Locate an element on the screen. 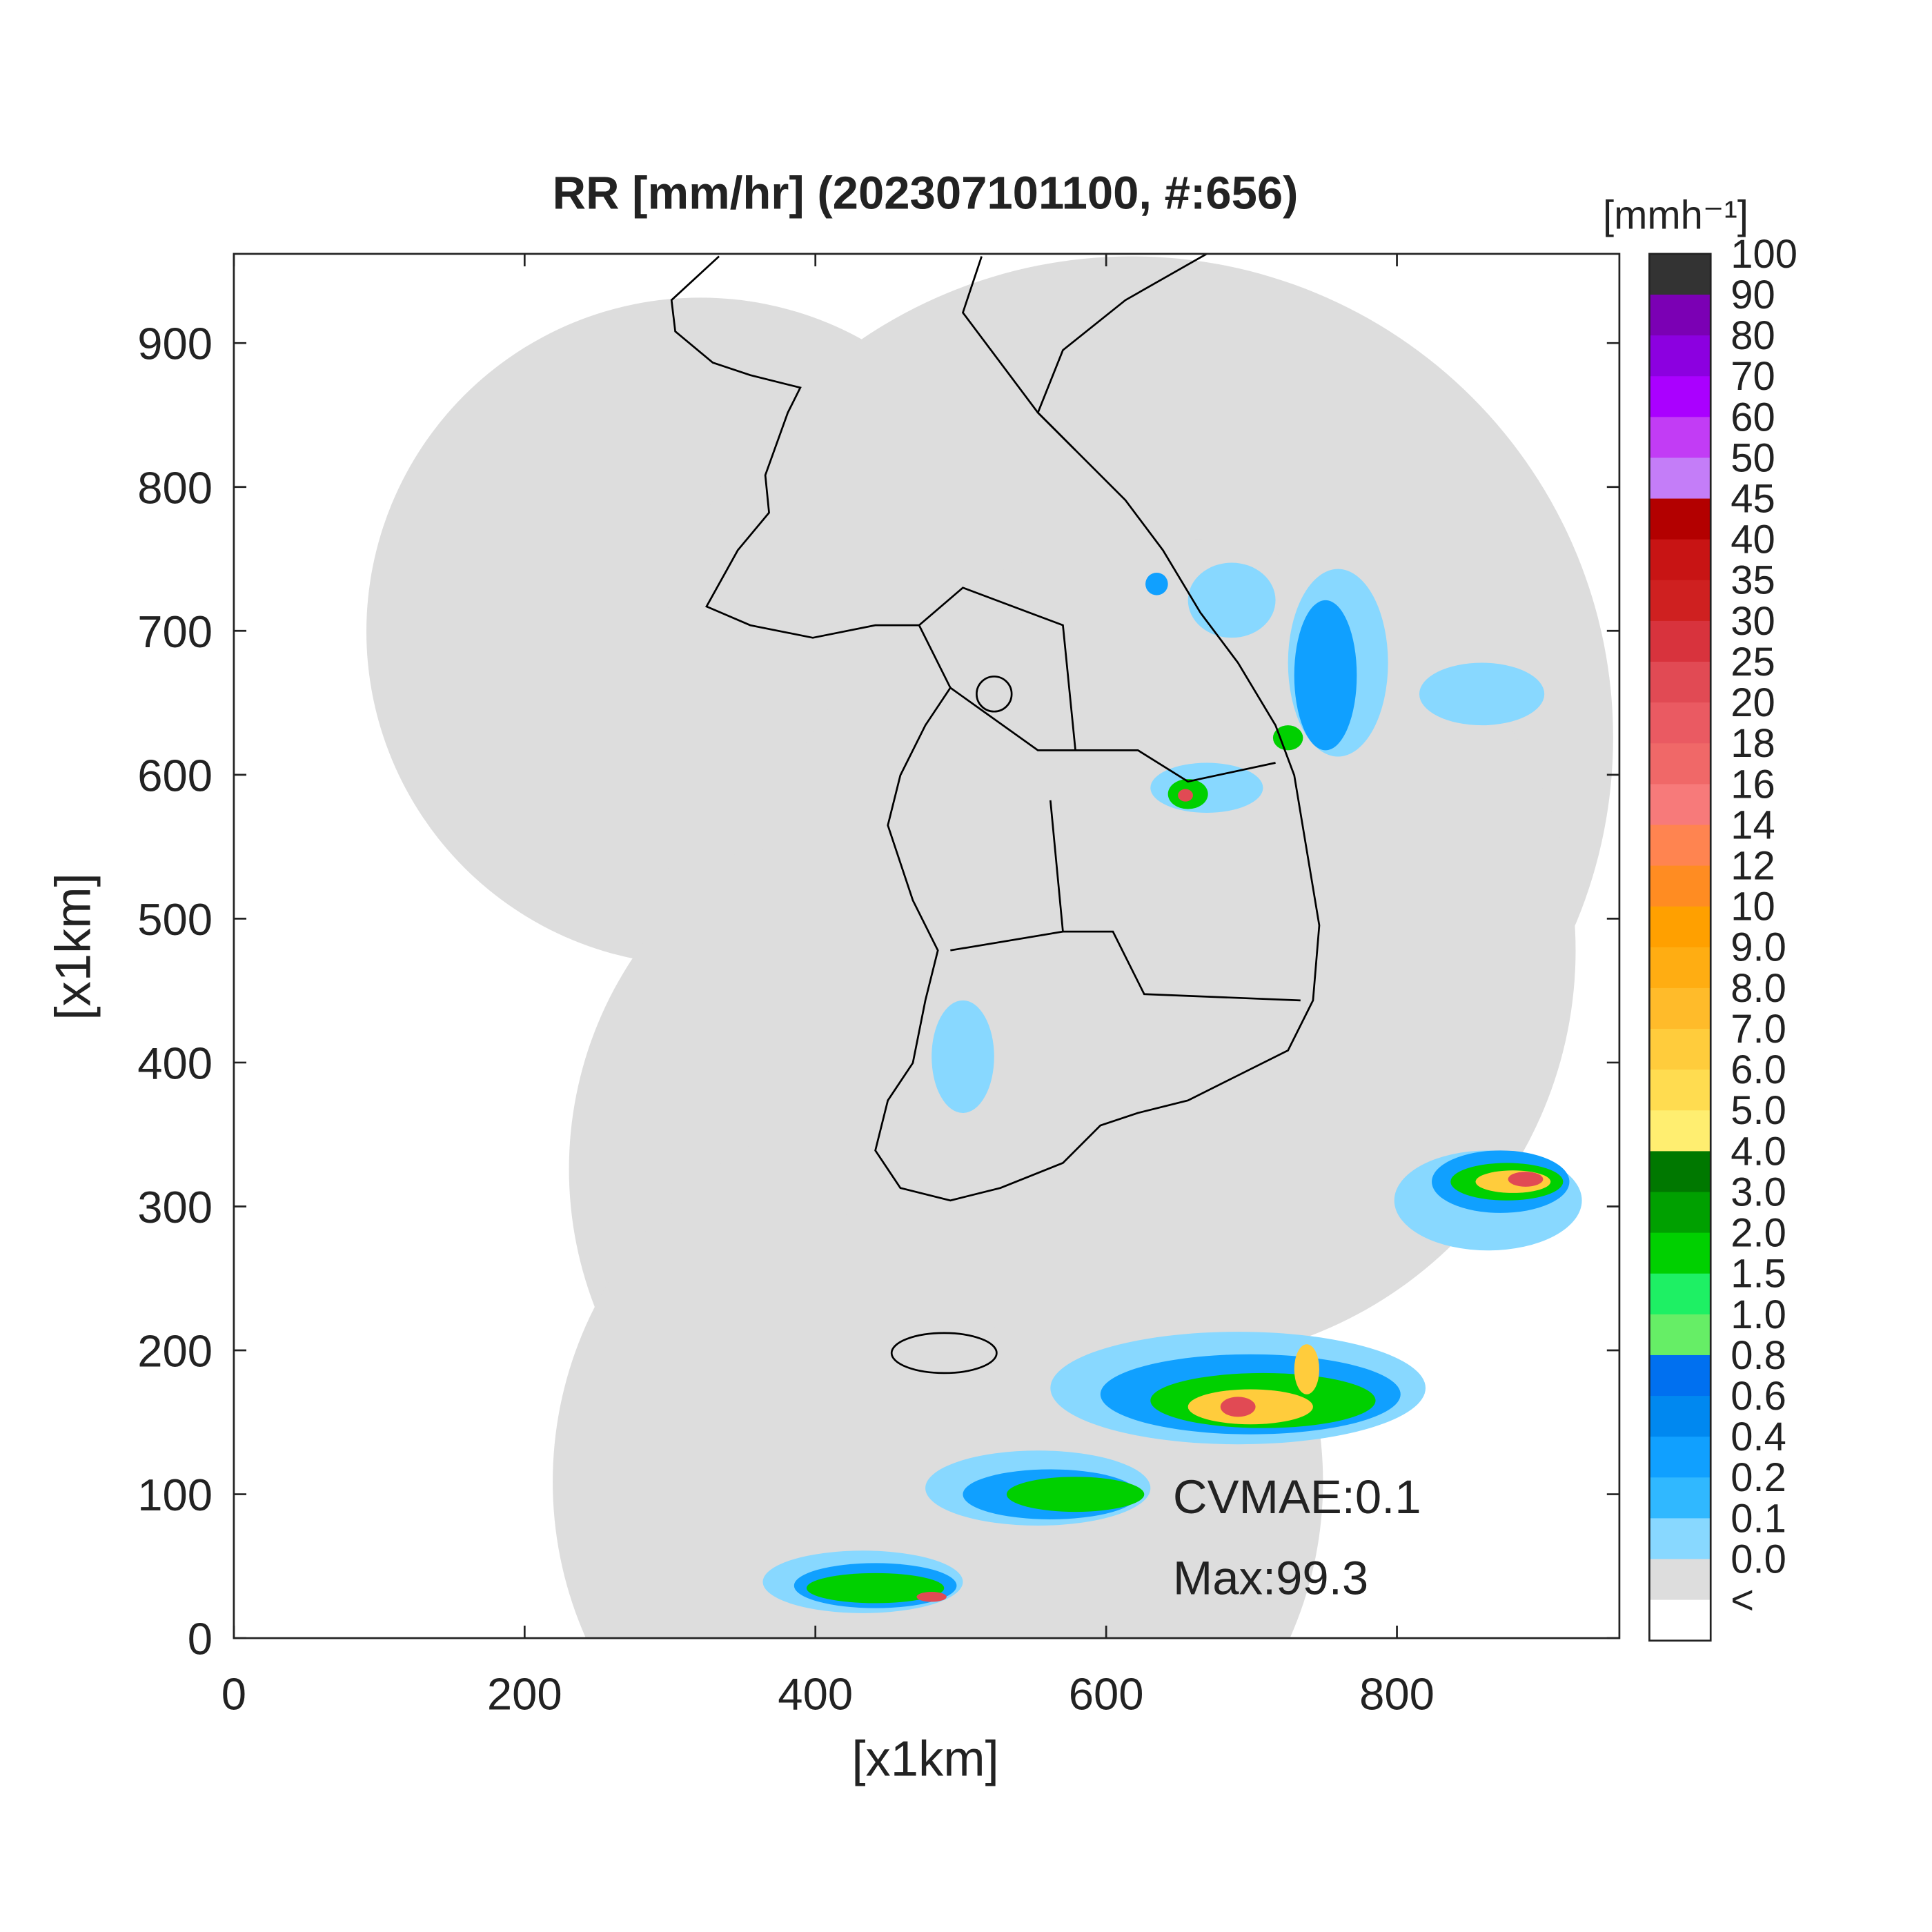  y-tick-label: 0 is located at coordinates (200, 1639).